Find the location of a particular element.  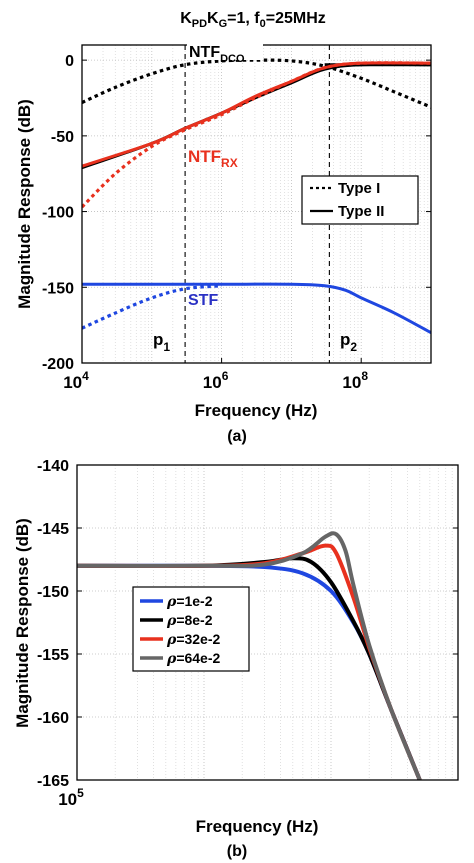

y-tick-label: -100 is located at coordinates (58, 213).